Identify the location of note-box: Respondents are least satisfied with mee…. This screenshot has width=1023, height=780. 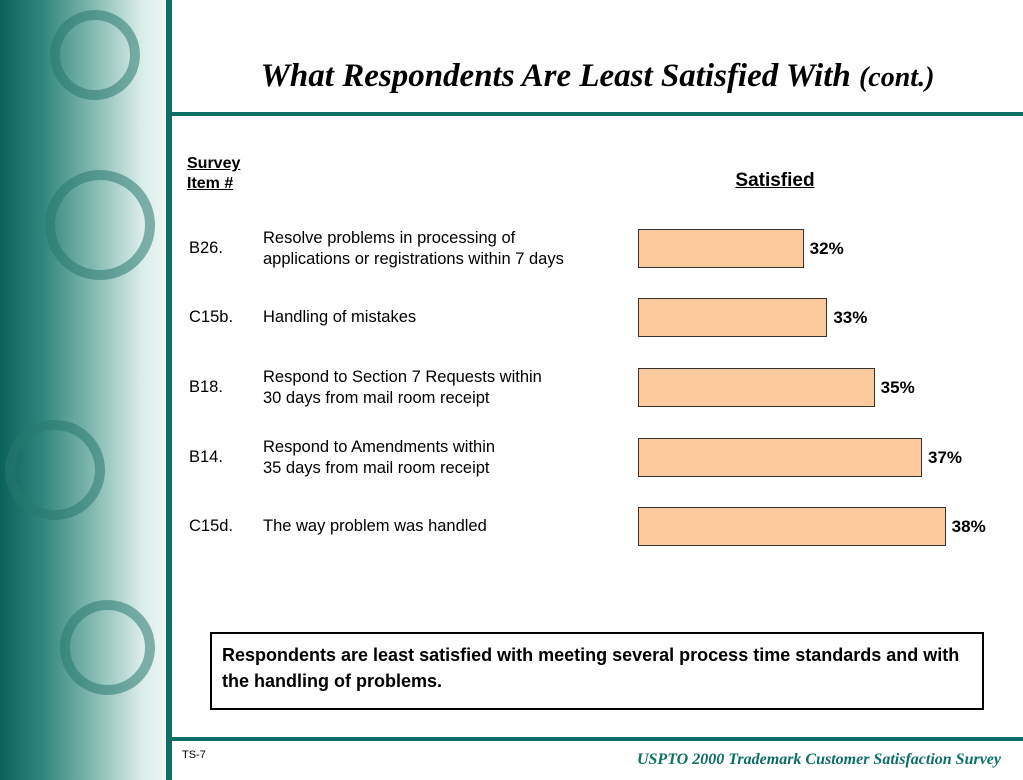
(597, 671).